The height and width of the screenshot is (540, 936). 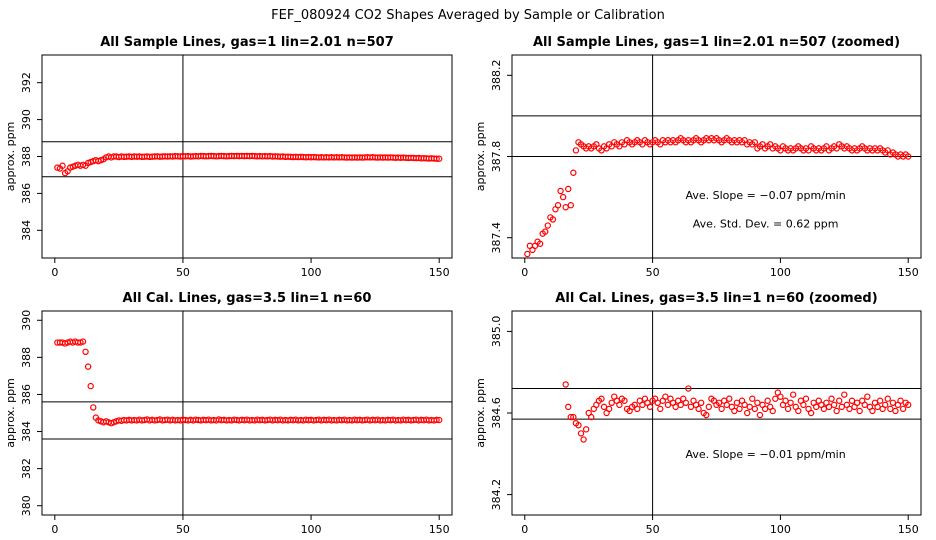 What do you see at coordinates (765, 454) in the screenshot?
I see `annotation-text: Ave. Slope = −0.01 ppm/min` at bounding box center [765, 454].